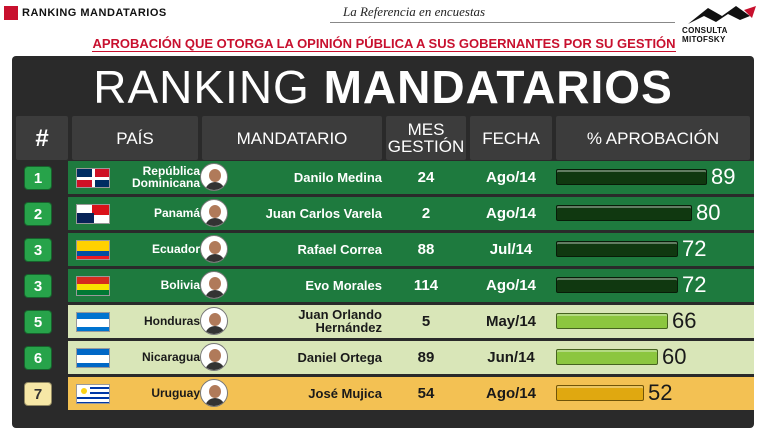  Describe the element at coordinates (383, 285) in the screenshot. I see `table-row: 3 Bolivia Evo Morales 114 Ago/14 72` at that location.